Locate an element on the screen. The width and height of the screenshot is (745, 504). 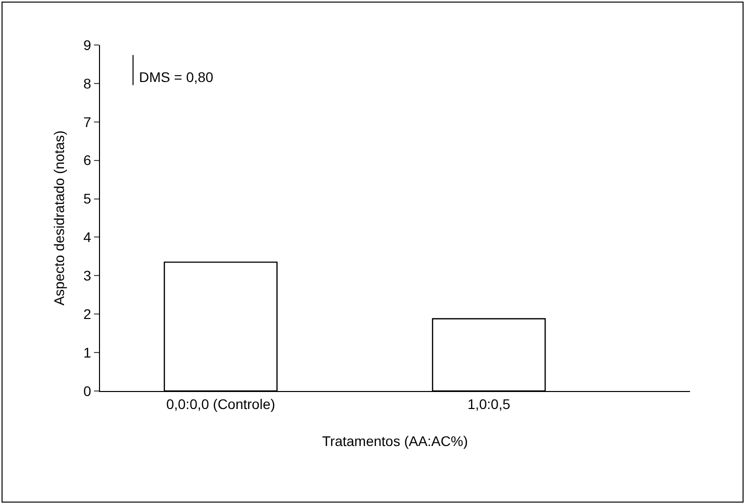
y-tick-label: 1 is located at coordinates (87, 352).